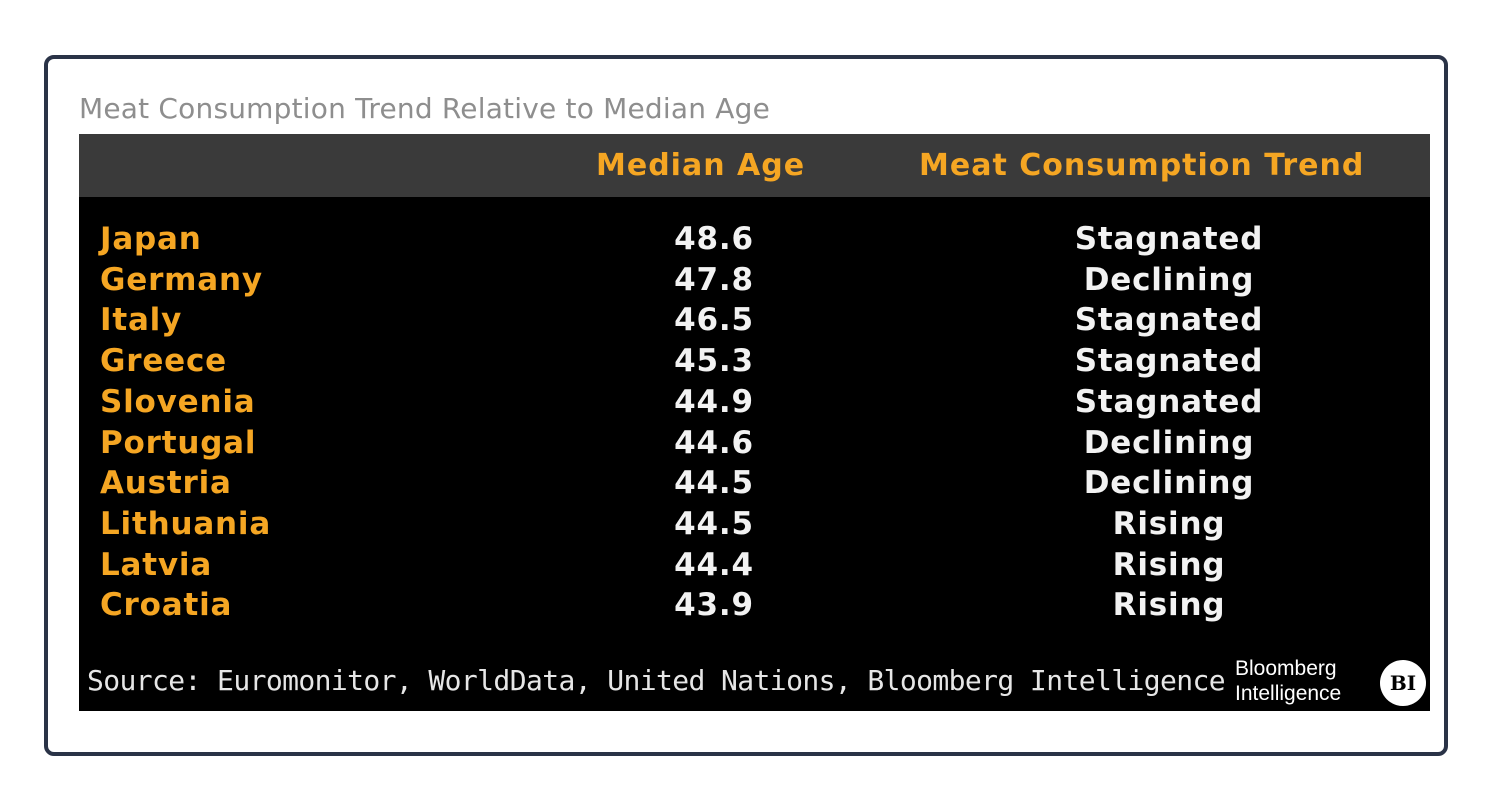 The height and width of the screenshot is (802, 1495). I want to click on table-row: Austria 44.5 Declining, so click(754, 483).